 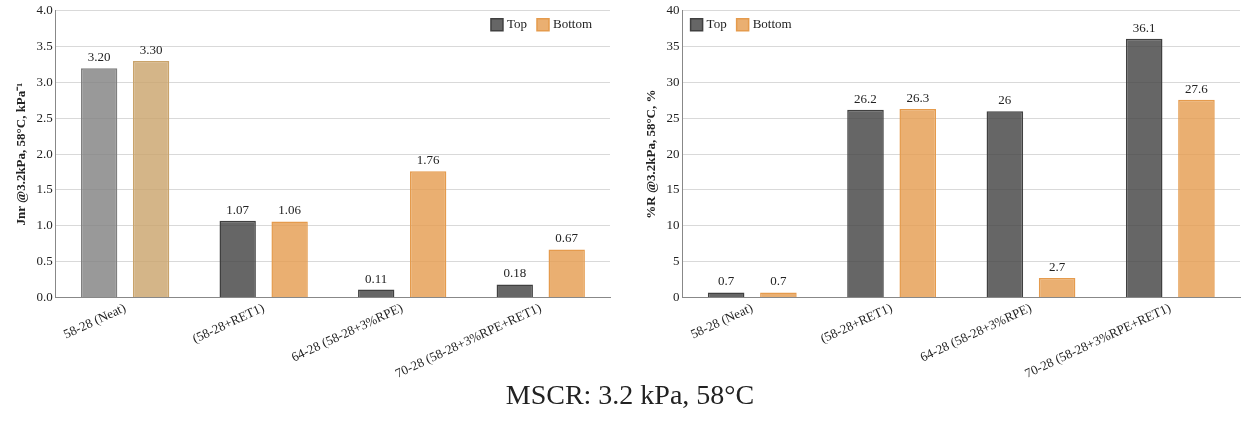 I want to click on y-tick-label: 1.0, so click(x=44, y=225).